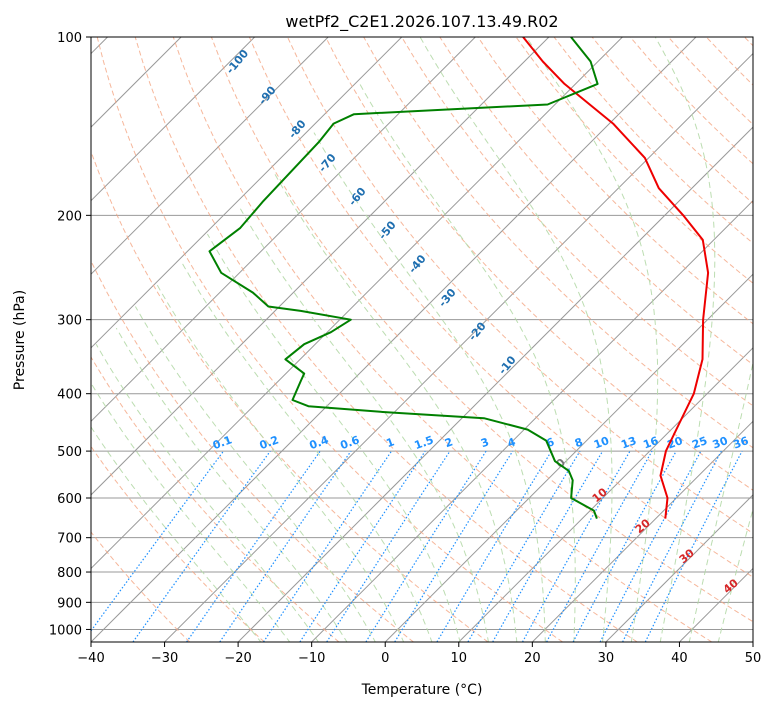  Describe the element at coordinates (69, 38) in the screenshot. I see `y-tick-label: 100` at that location.